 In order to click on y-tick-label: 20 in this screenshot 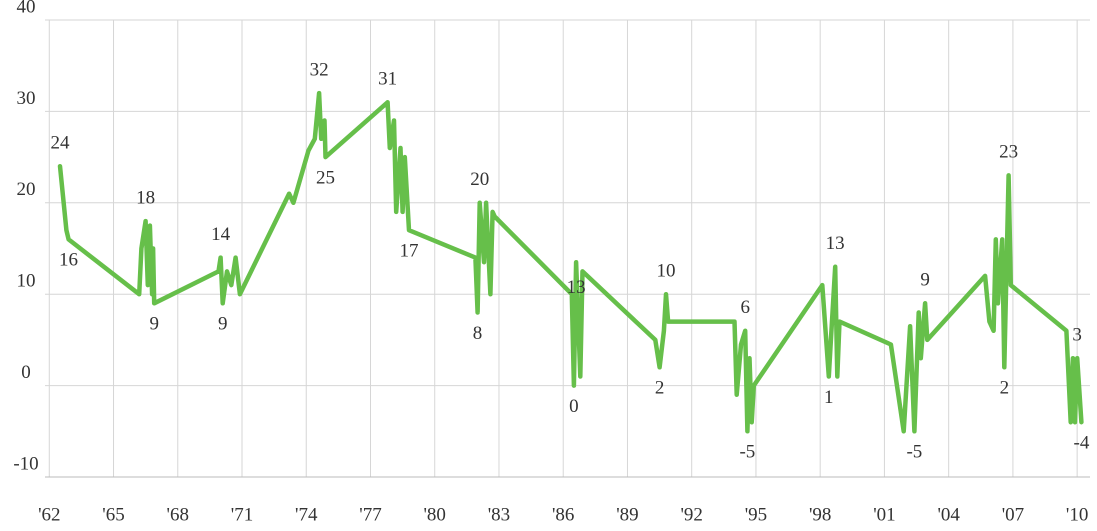, I will do `click(26, 189)`.